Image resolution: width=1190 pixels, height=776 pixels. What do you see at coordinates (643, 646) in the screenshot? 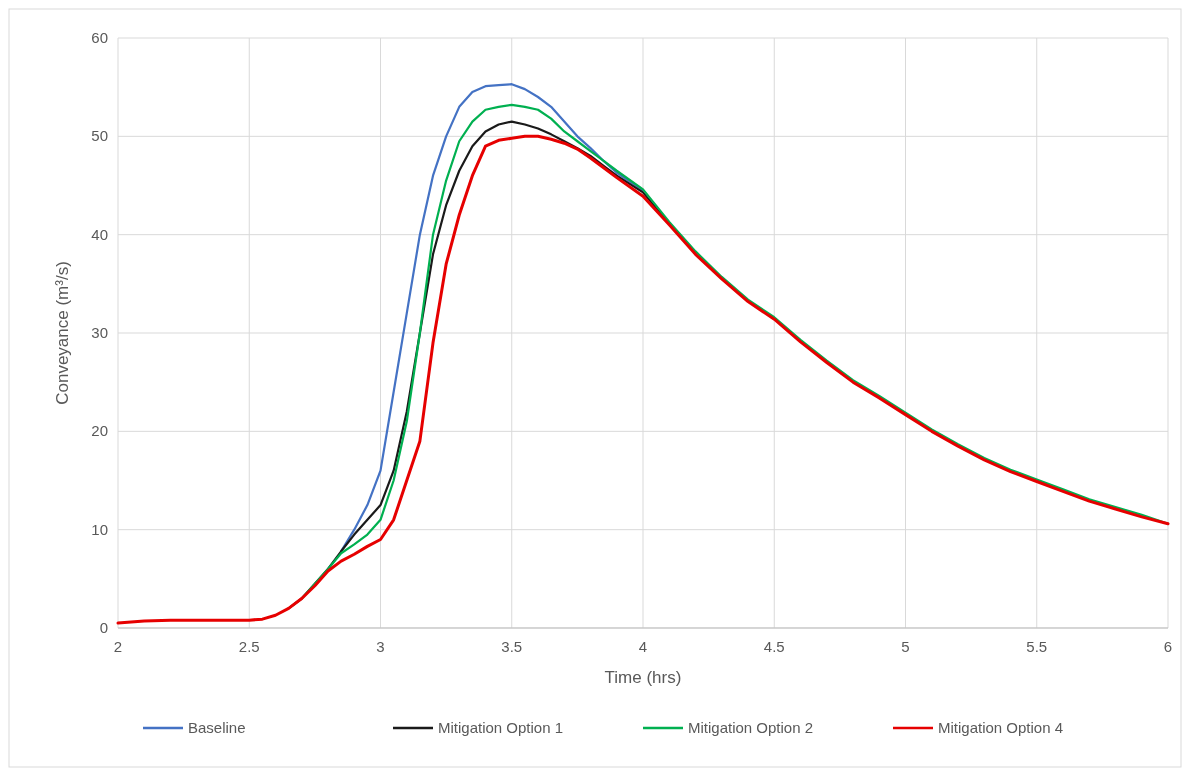
I see `x-tick-label: 4` at bounding box center [643, 646].